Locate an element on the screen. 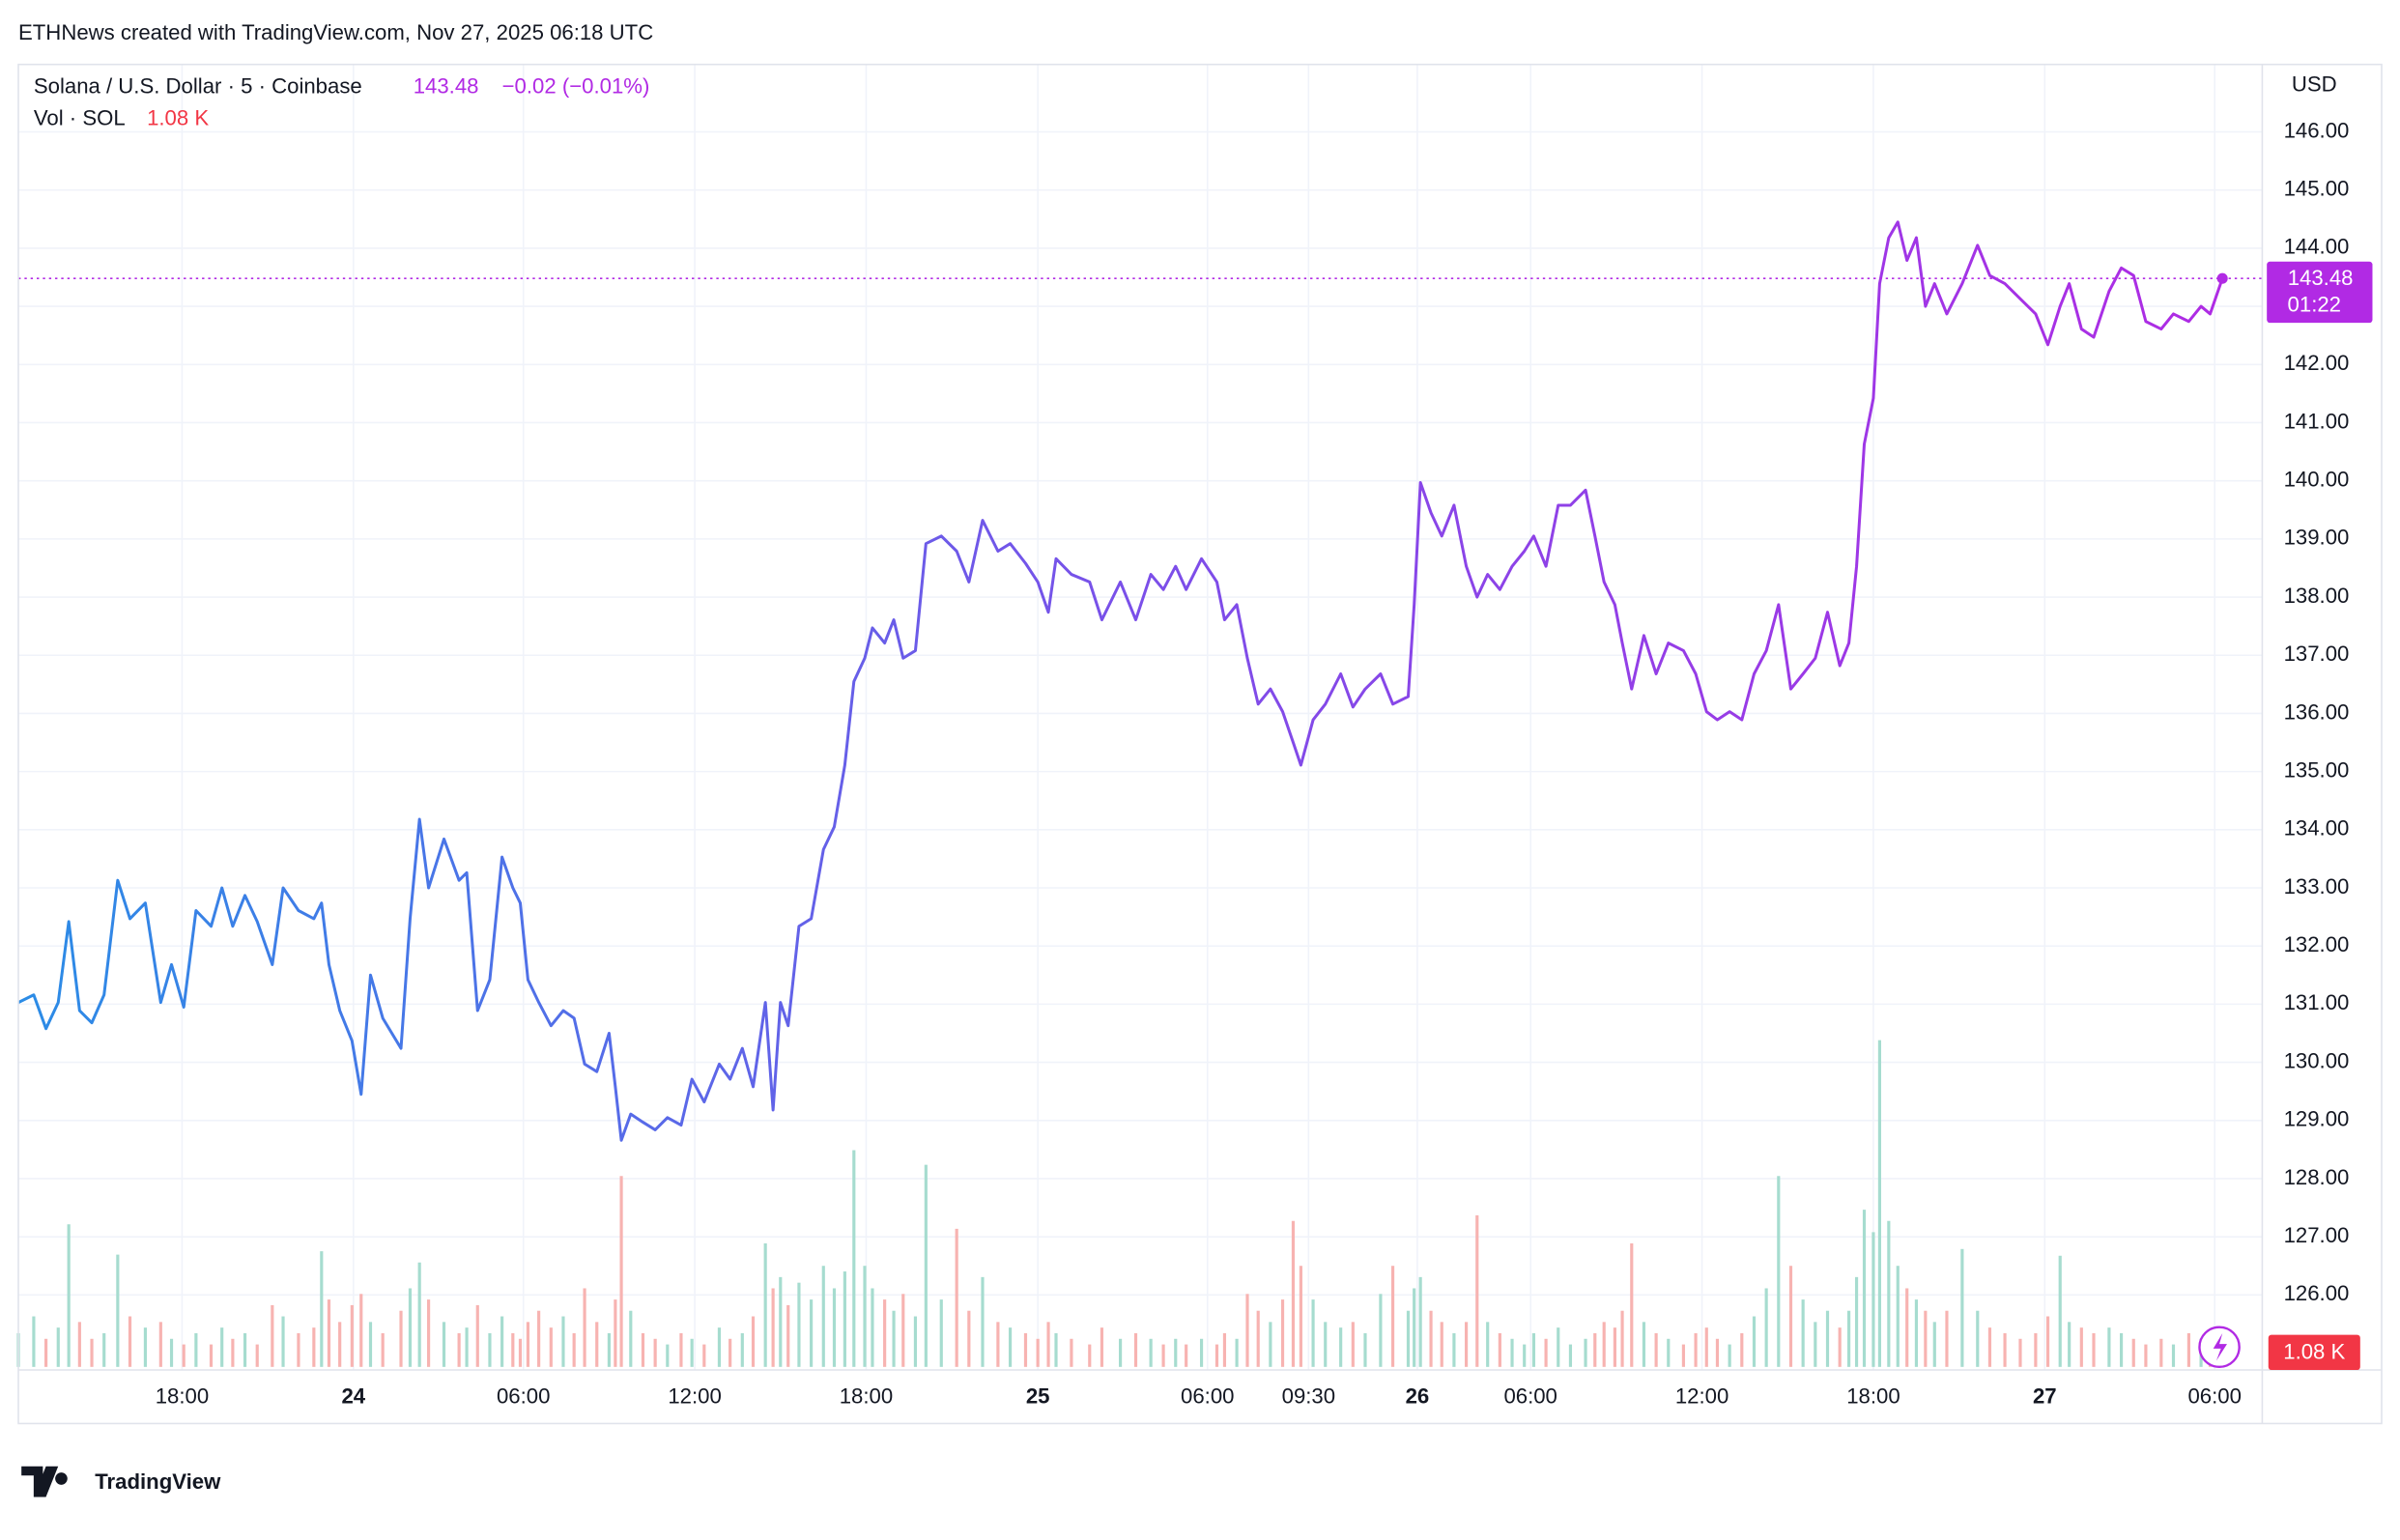  y-tick-label: 140.00 is located at coordinates (2317, 480).